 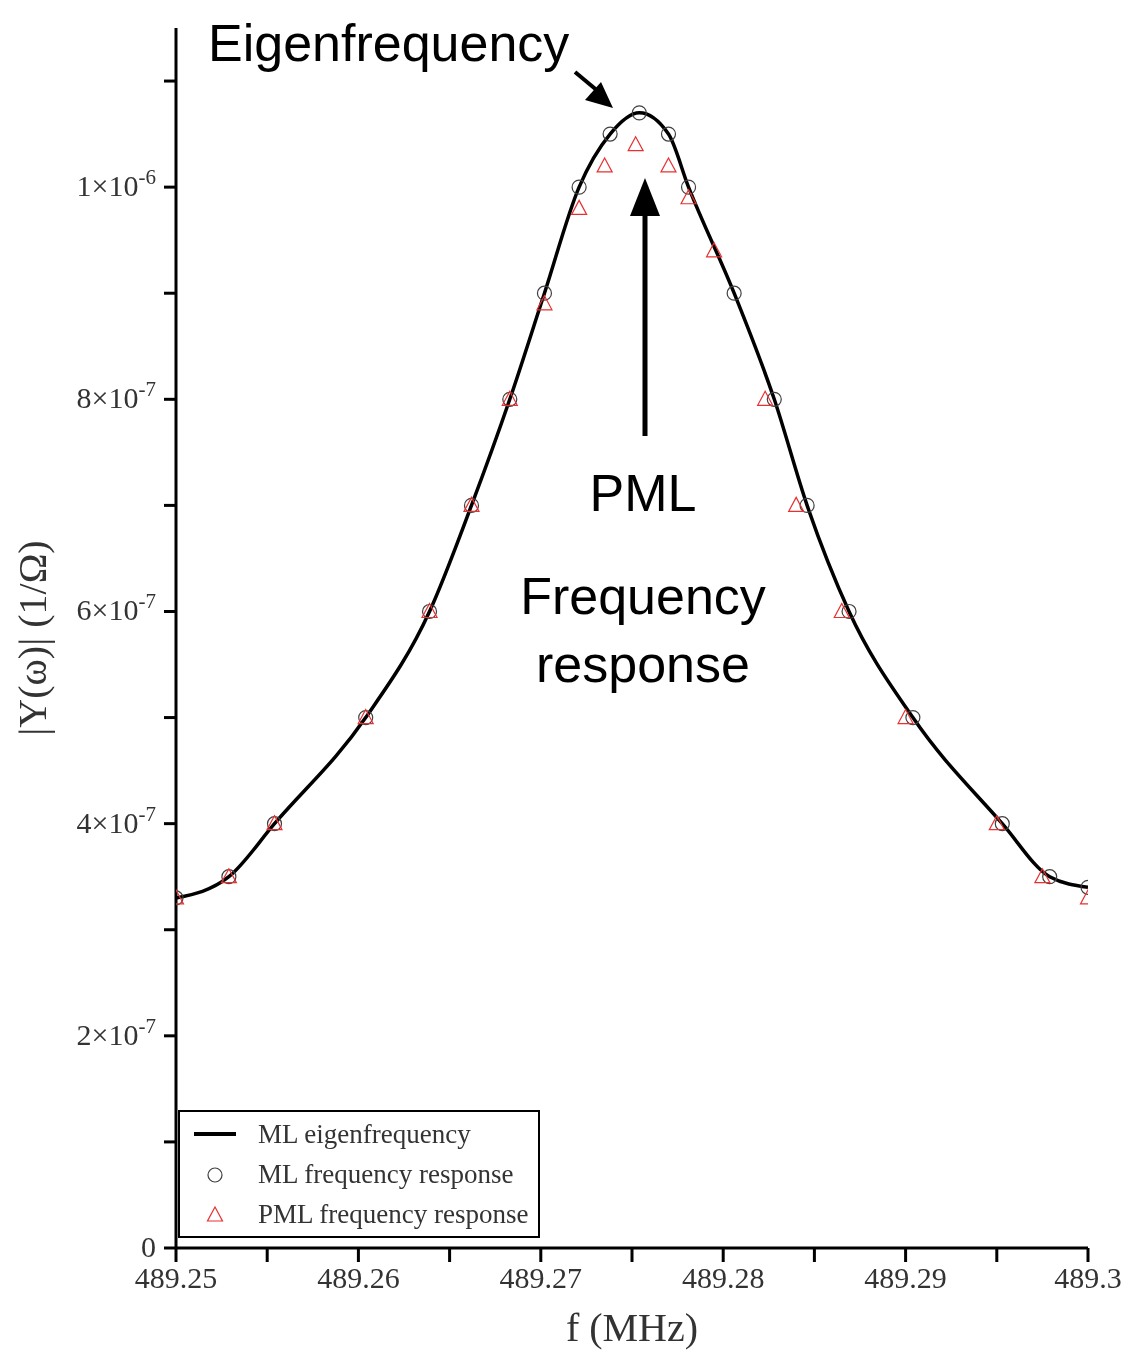 I want to click on annotation: PML, so click(x=643, y=493).